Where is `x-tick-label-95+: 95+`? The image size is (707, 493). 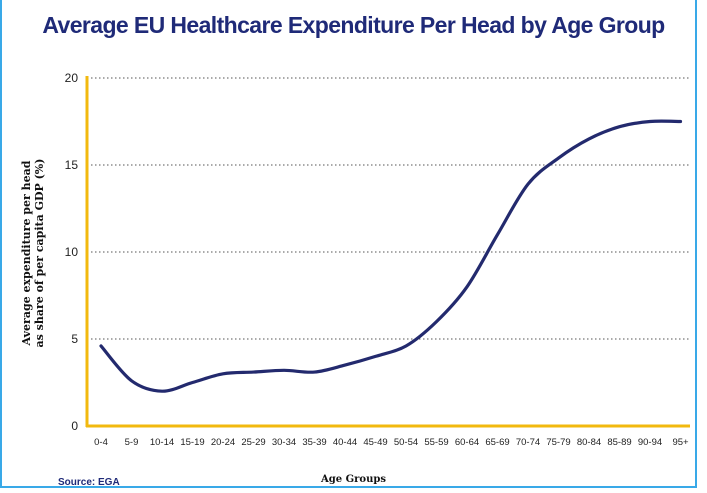
x-tick-label-95+: 95+ is located at coordinates (680, 442).